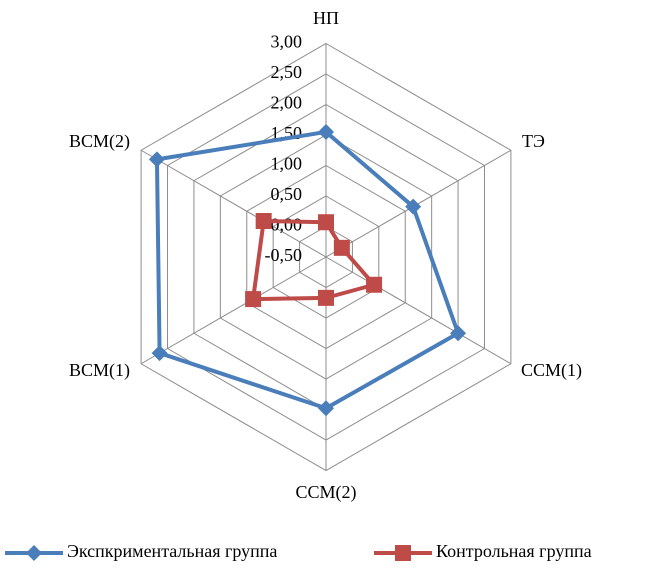 Image resolution: width=655 pixels, height=574 pixels. I want to click on category-label: ССМ(1), so click(551, 370).